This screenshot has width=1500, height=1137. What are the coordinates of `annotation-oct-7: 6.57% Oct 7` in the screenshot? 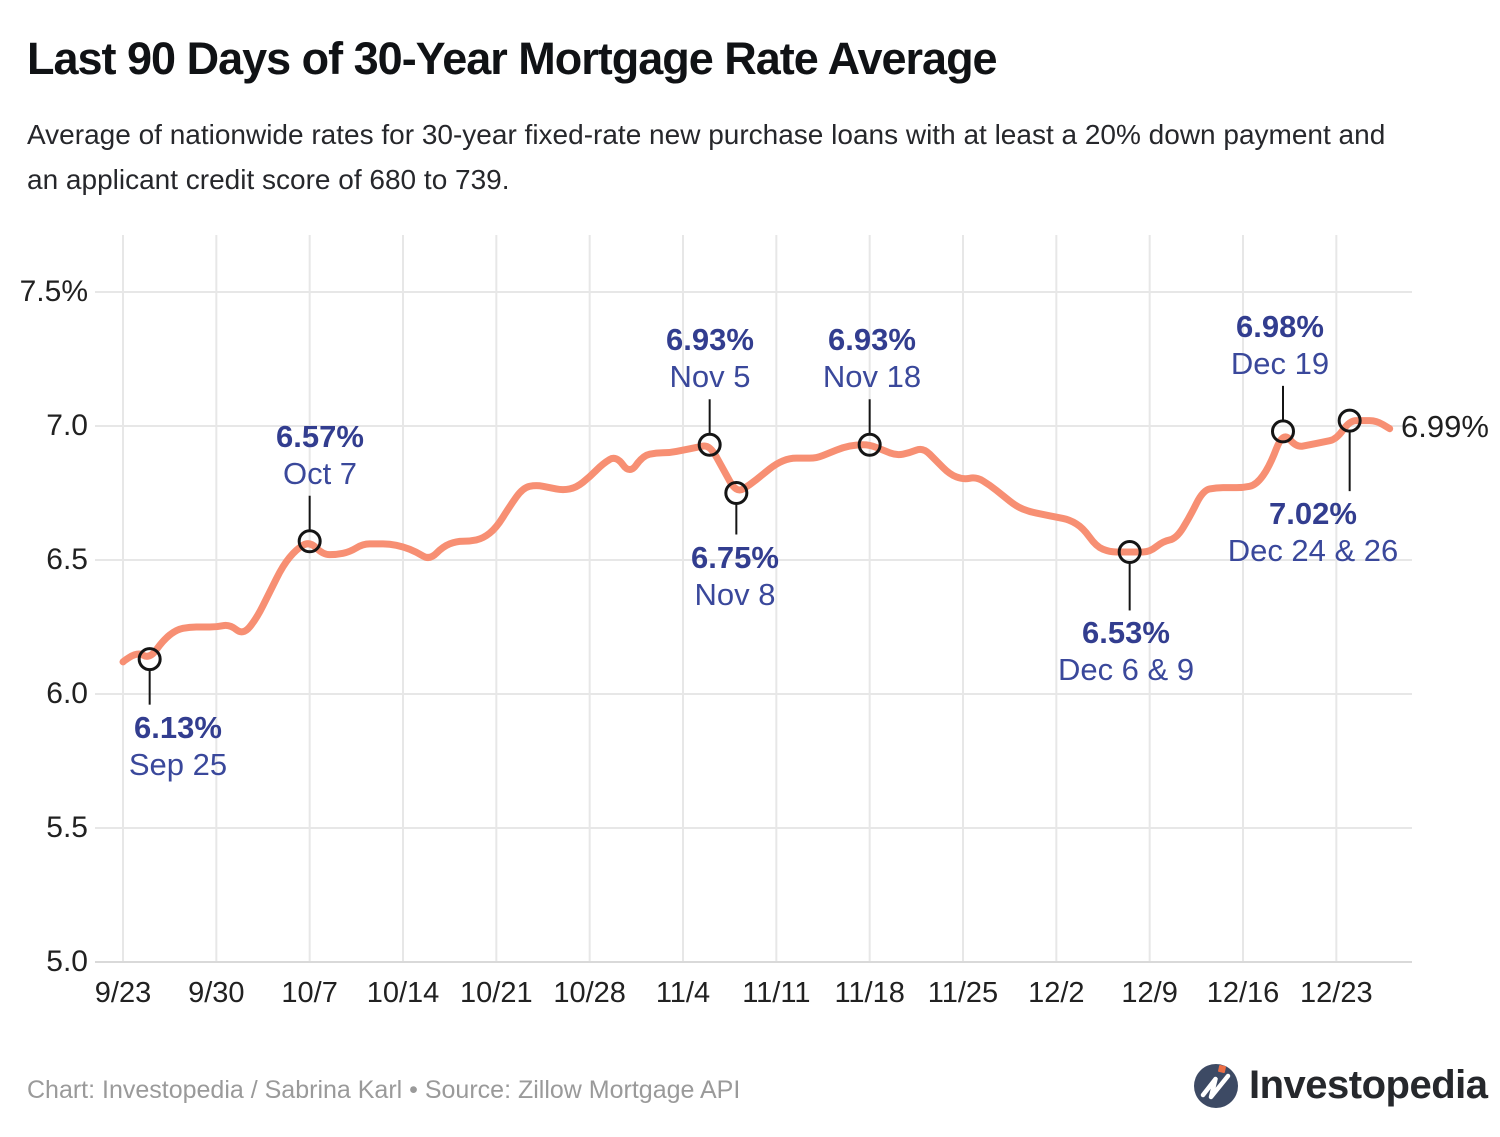 It's located at (320, 455).